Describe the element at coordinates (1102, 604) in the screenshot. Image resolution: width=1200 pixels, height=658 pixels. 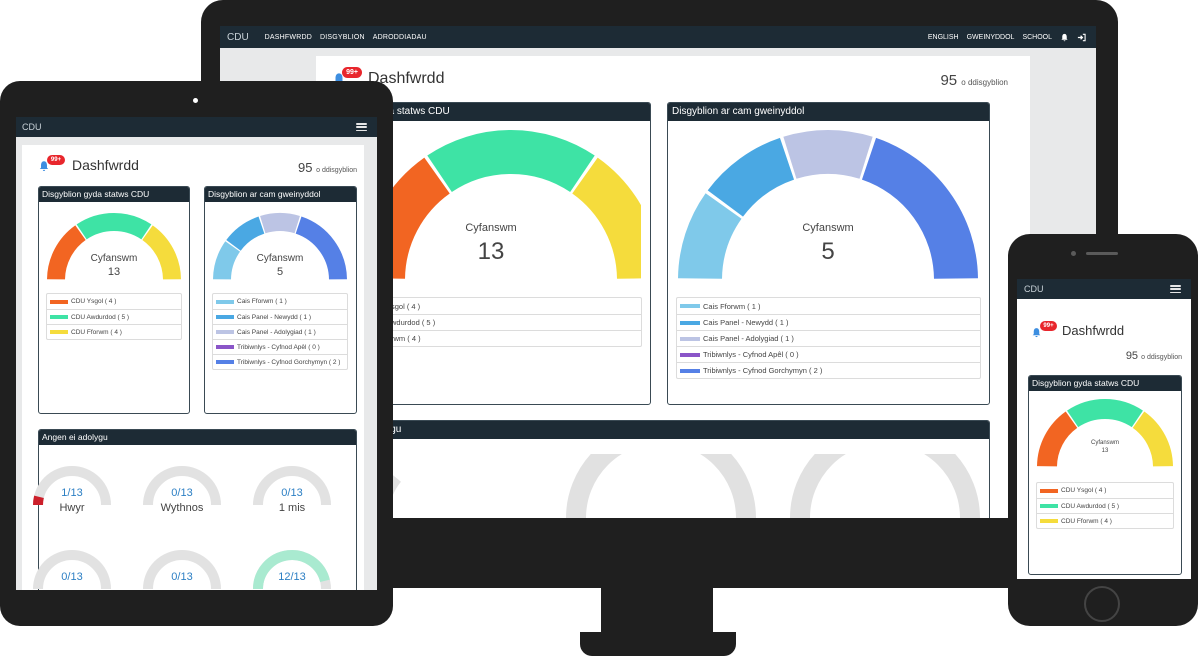
I see `phone-home-button` at that location.